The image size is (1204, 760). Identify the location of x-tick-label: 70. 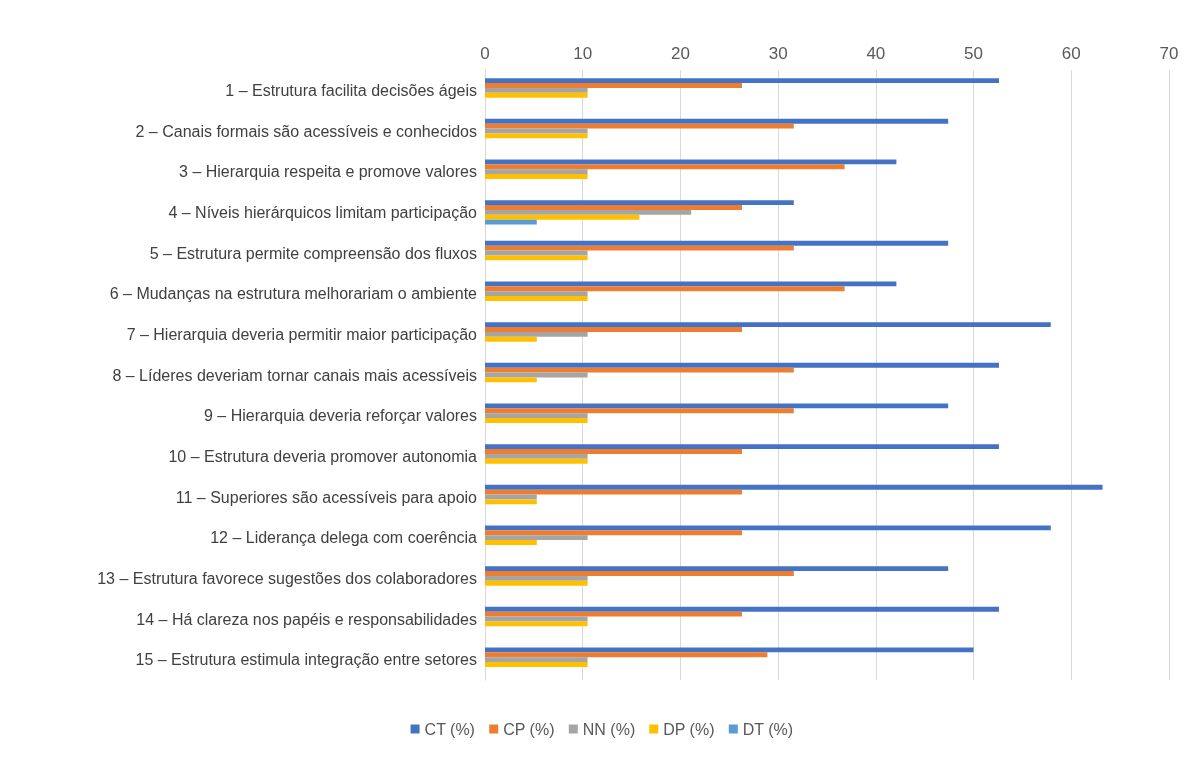
(1169, 53).